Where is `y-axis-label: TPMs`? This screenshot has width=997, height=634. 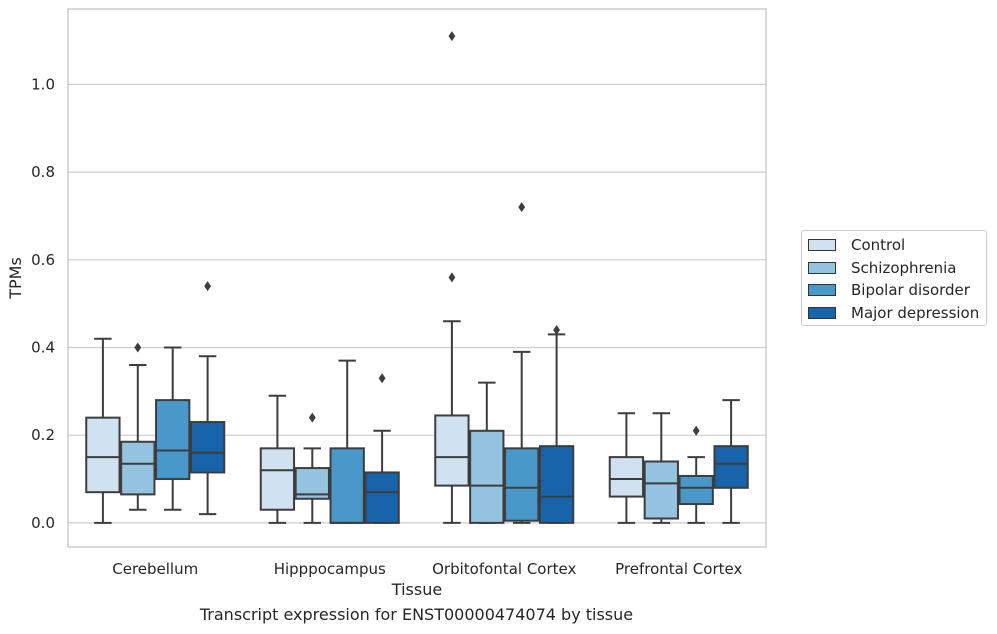
y-axis-label: TPMs is located at coordinates (15, 278).